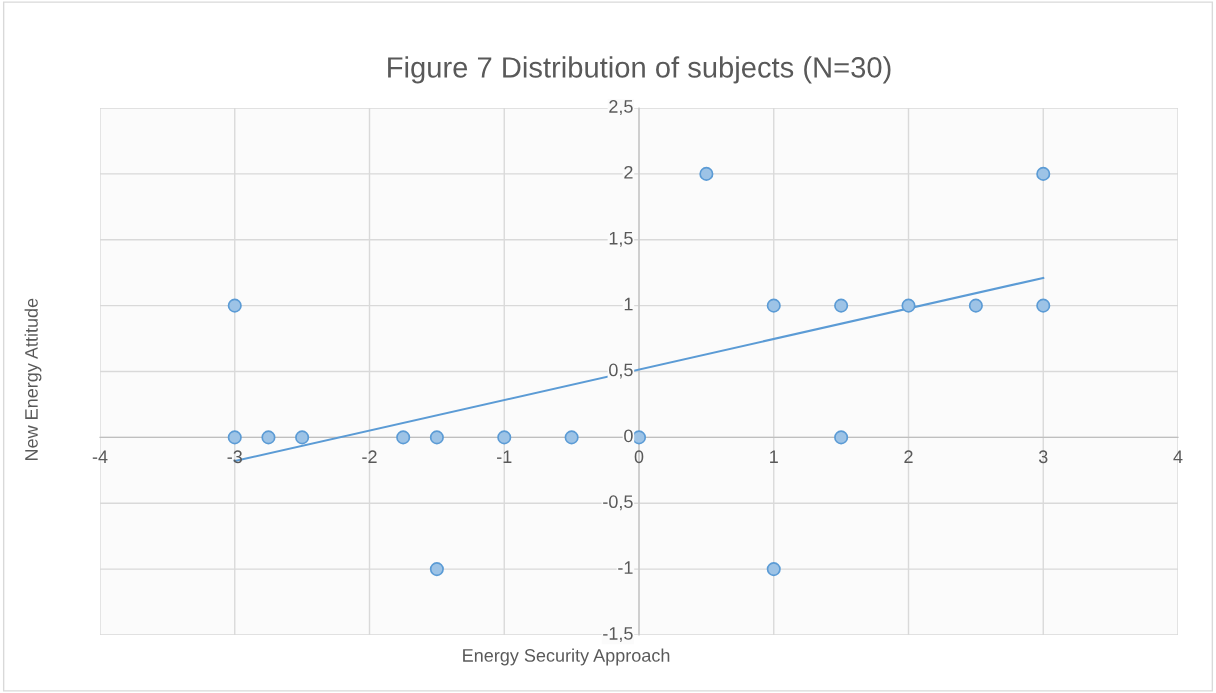 The width and height of the screenshot is (1216, 693). What do you see at coordinates (908, 456) in the screenshot?
I see `x-tick-label: 2` at bounding box center [908, 456].